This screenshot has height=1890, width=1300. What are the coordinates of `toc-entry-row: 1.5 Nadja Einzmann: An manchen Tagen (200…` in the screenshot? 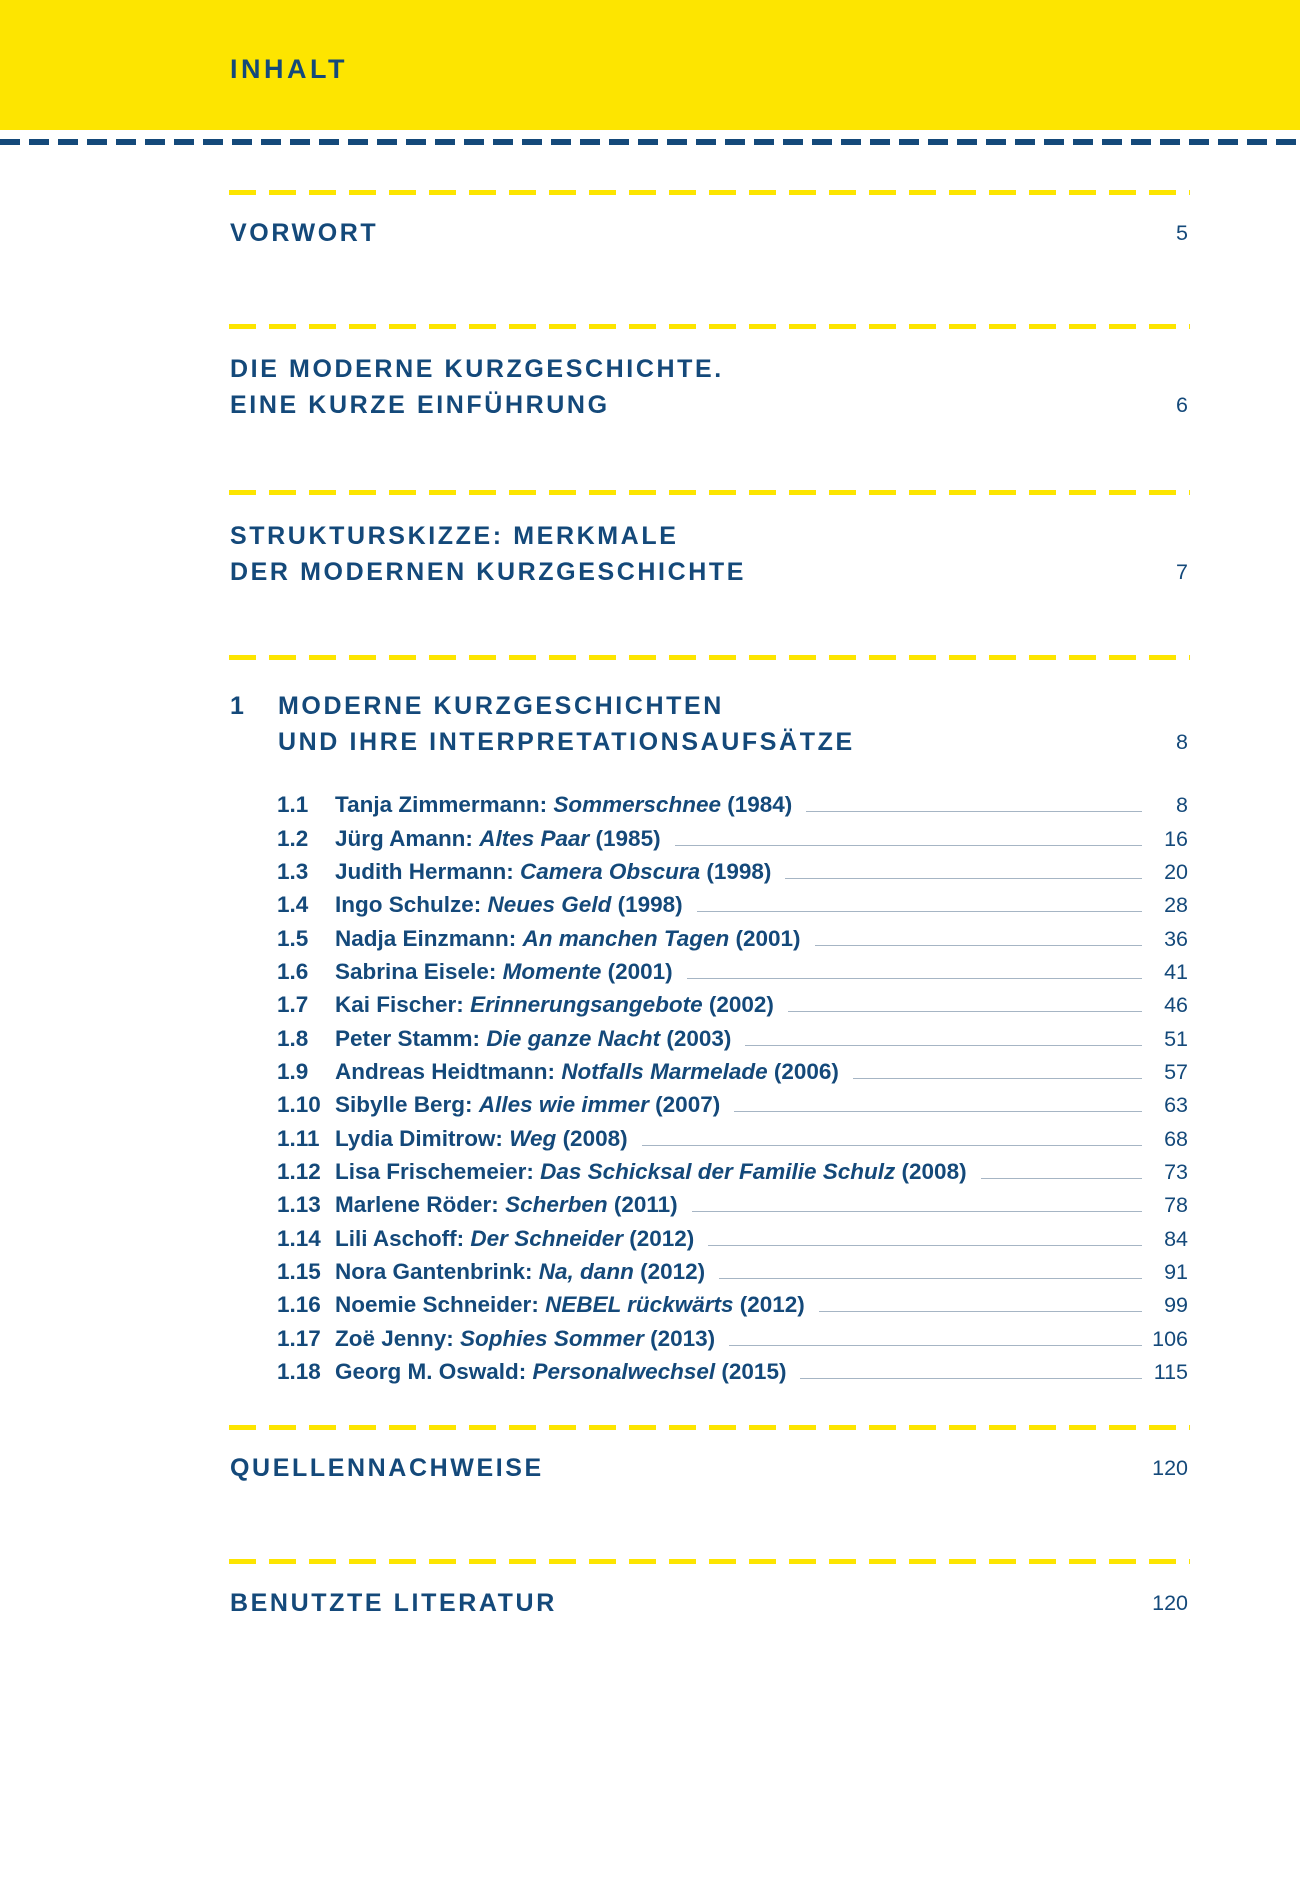 It's located at (732, 934).